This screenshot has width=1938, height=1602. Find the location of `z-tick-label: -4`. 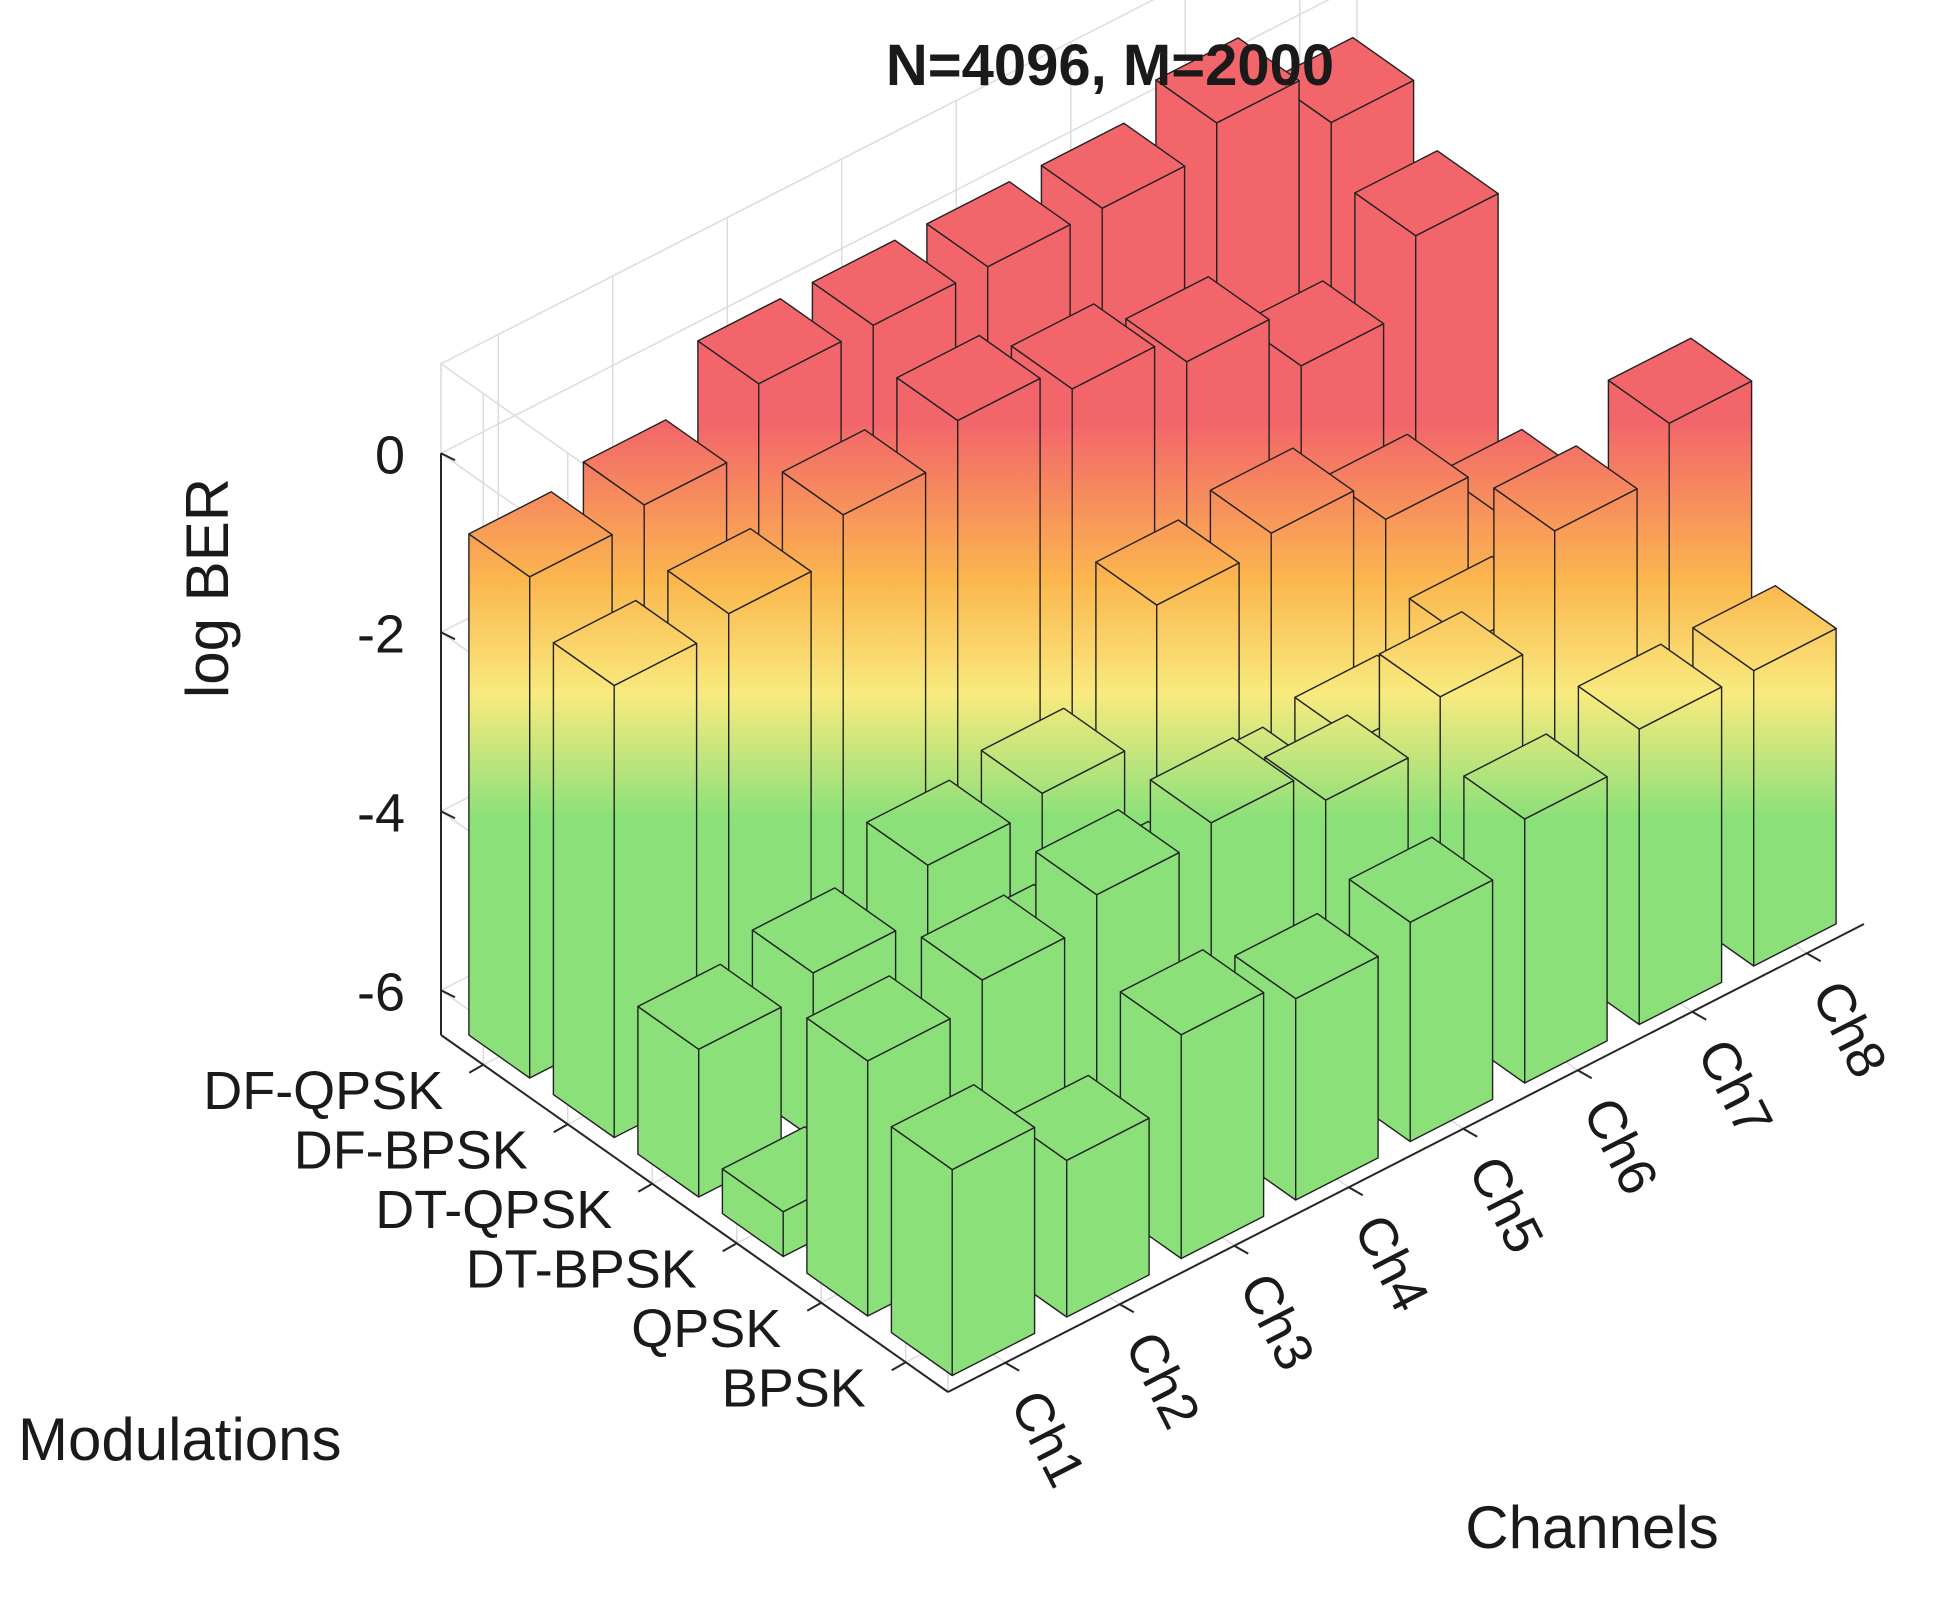

z-tick-label: -4 is located at coordinates (381, 813).